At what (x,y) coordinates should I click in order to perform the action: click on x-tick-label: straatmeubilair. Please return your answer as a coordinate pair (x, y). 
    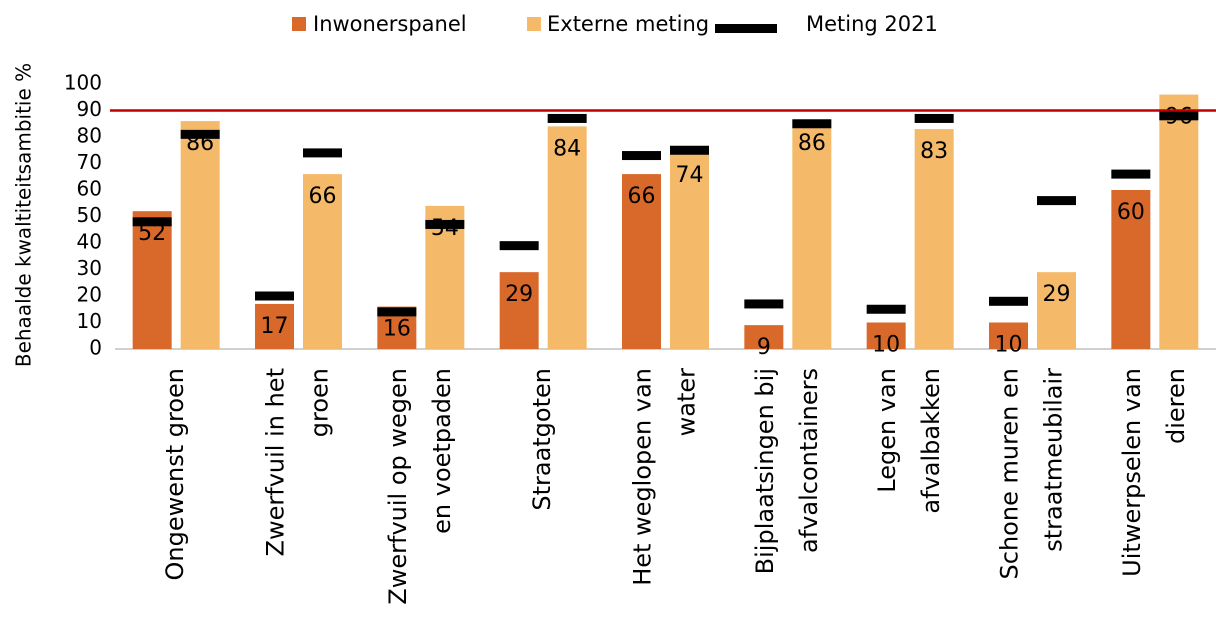
    Looking at the image, I should click on (1054, 460).